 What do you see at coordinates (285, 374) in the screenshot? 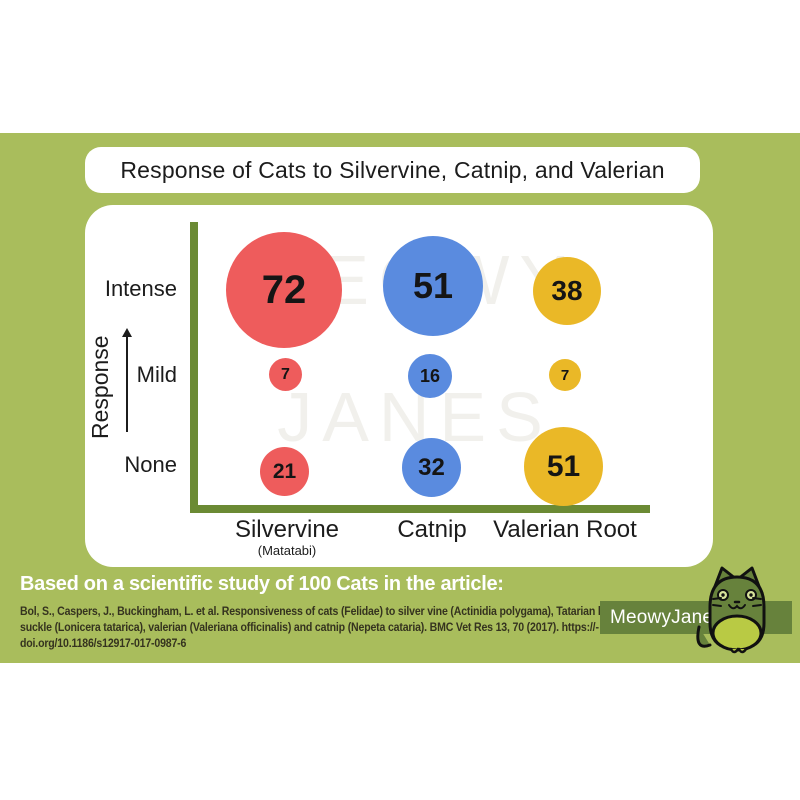
I see `bubble-silvervine-mild: 7` at bounding box center [285, 374].